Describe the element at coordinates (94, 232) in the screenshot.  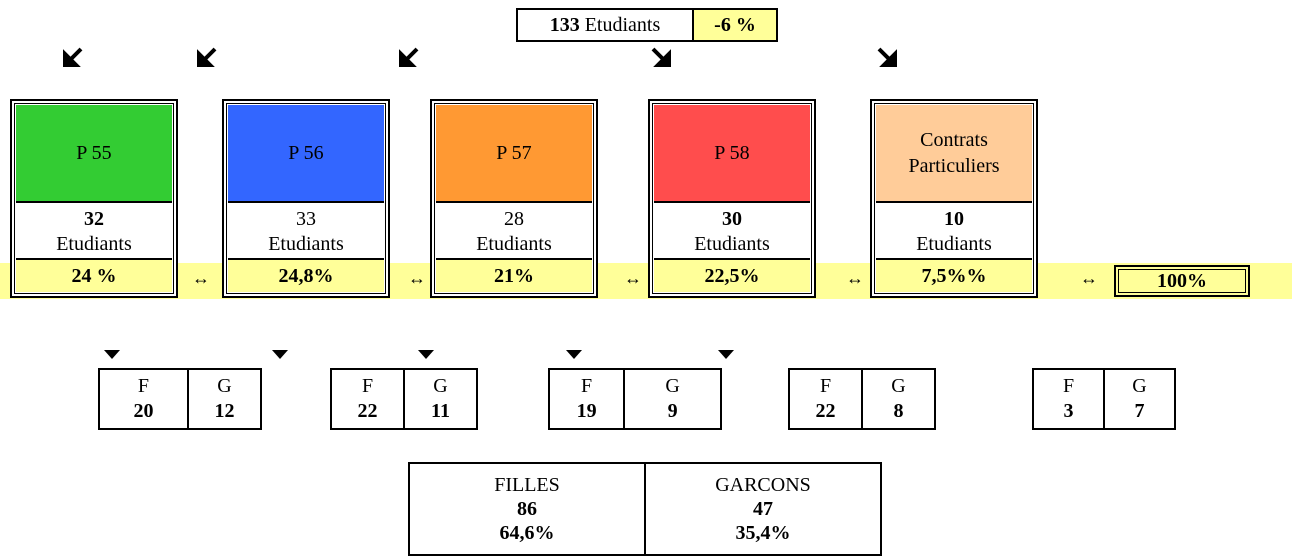
I see `group-count-cell: 32 Etudiants` at that location.